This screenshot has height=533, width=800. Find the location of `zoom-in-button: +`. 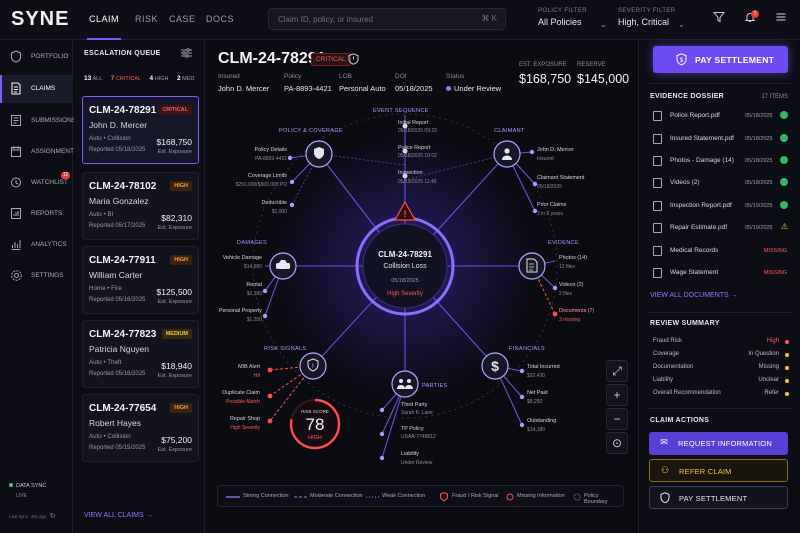

zoom-in-button: + is located at coordinates (617, 395).